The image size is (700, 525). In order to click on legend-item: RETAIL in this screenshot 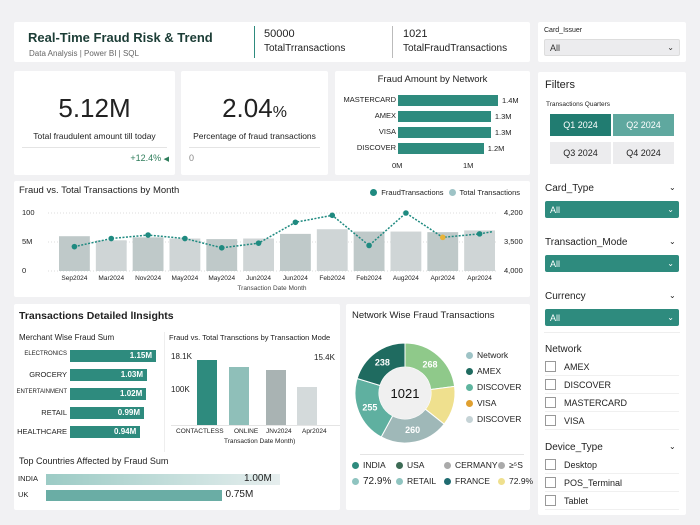, I will do `click(420, 481)`.